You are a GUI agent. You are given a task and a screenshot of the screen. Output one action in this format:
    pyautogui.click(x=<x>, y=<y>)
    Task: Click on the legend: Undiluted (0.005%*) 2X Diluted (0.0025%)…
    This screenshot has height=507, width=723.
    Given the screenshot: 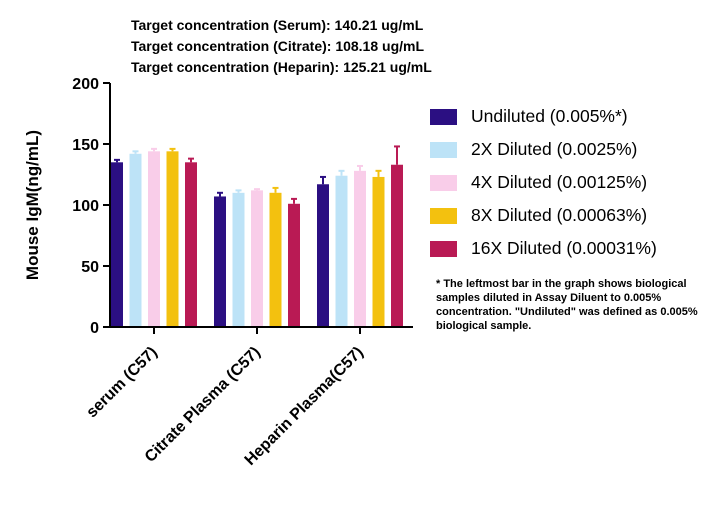 What is the action you would take?
    pyautogui.click(x=543, y=182)
    